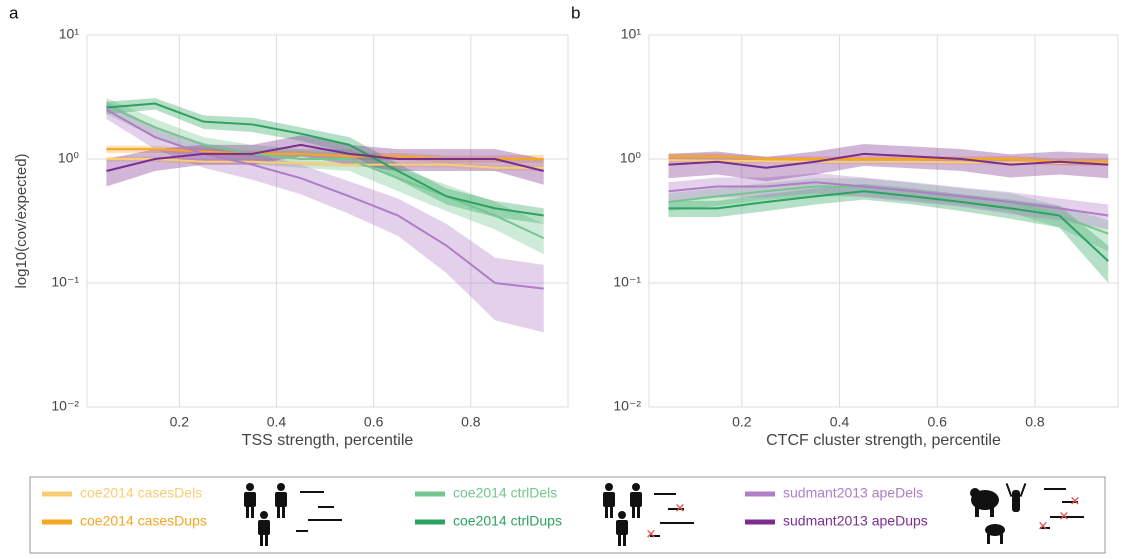 This screenshot has width=1122, height=559. Describe the element at coordinates (505, 493) in the screenshot. I see `legend-label: coe2014 ctrlDels` at that location.